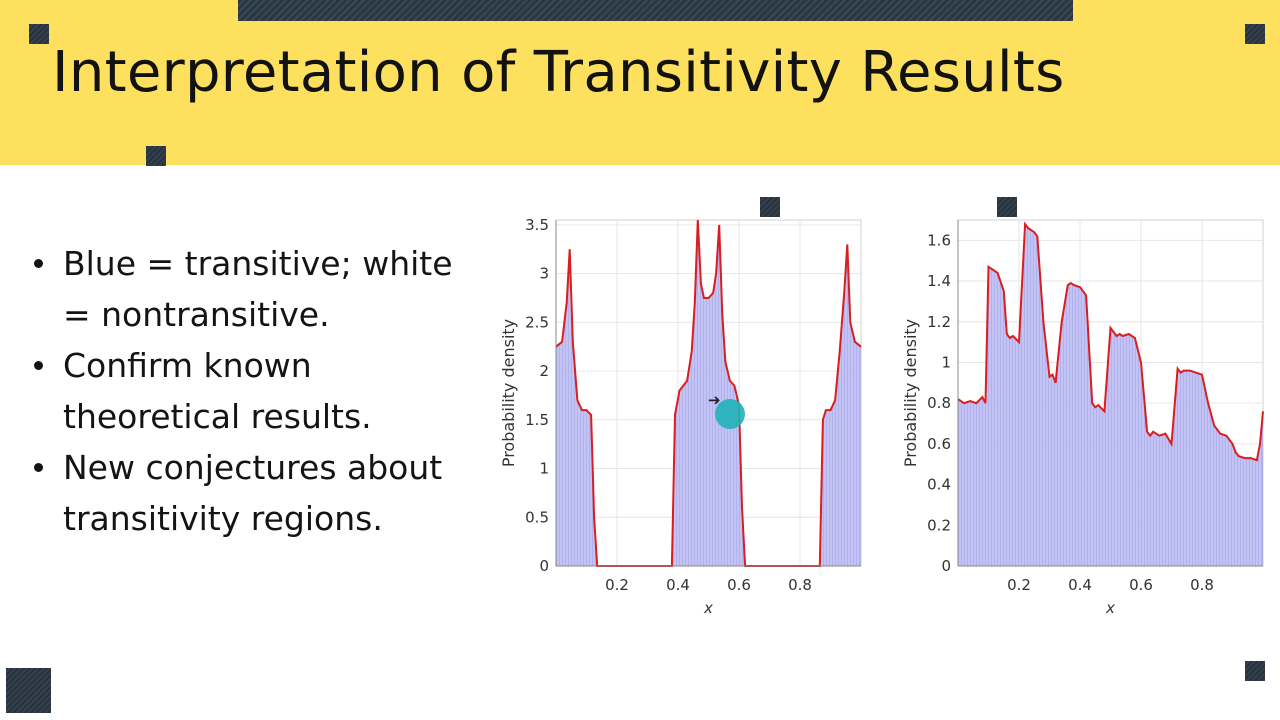 The width and height of the screenshot is (1280, 720). What do you see at coordinates (939, 322) in the screenshot?
I see `y-tick-label: 1.2` at bounding box center [939, 322].